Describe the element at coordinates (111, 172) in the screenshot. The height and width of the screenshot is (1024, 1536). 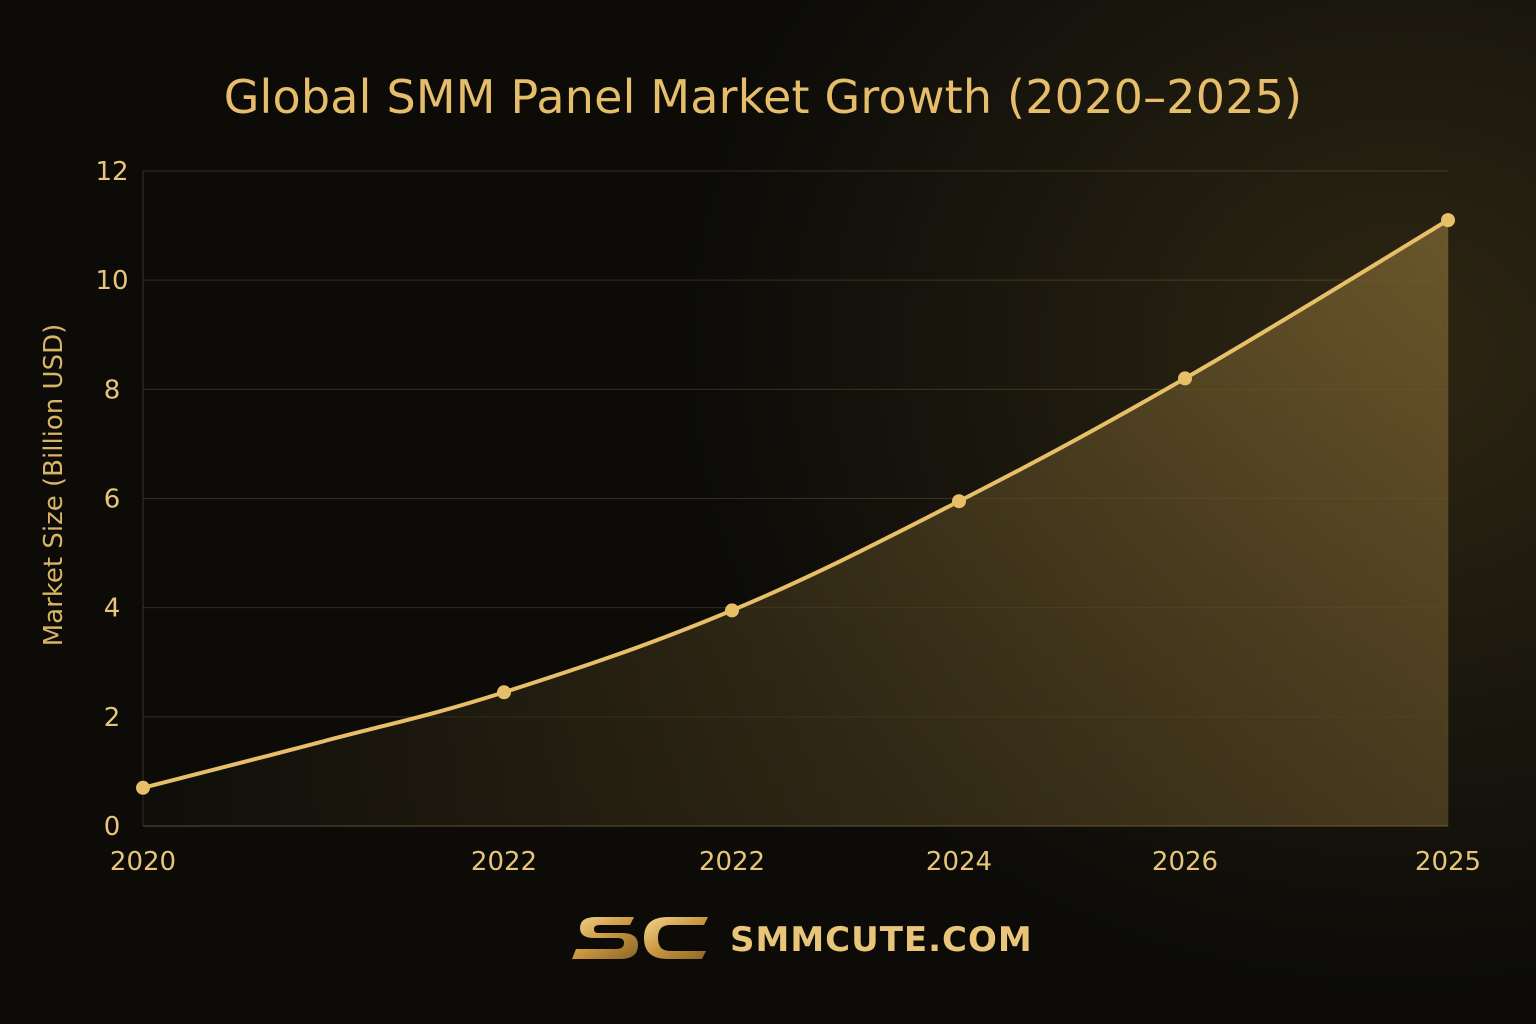
I see `y-tick-12: 12` at that location.